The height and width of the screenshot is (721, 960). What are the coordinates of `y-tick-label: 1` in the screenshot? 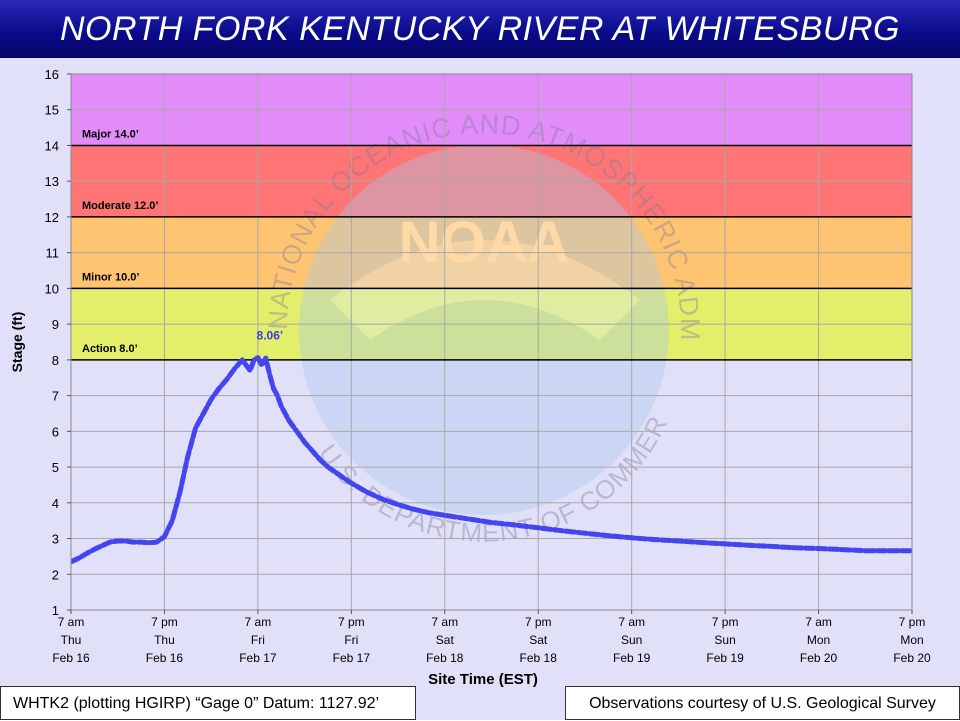 It's located at (55, 610).